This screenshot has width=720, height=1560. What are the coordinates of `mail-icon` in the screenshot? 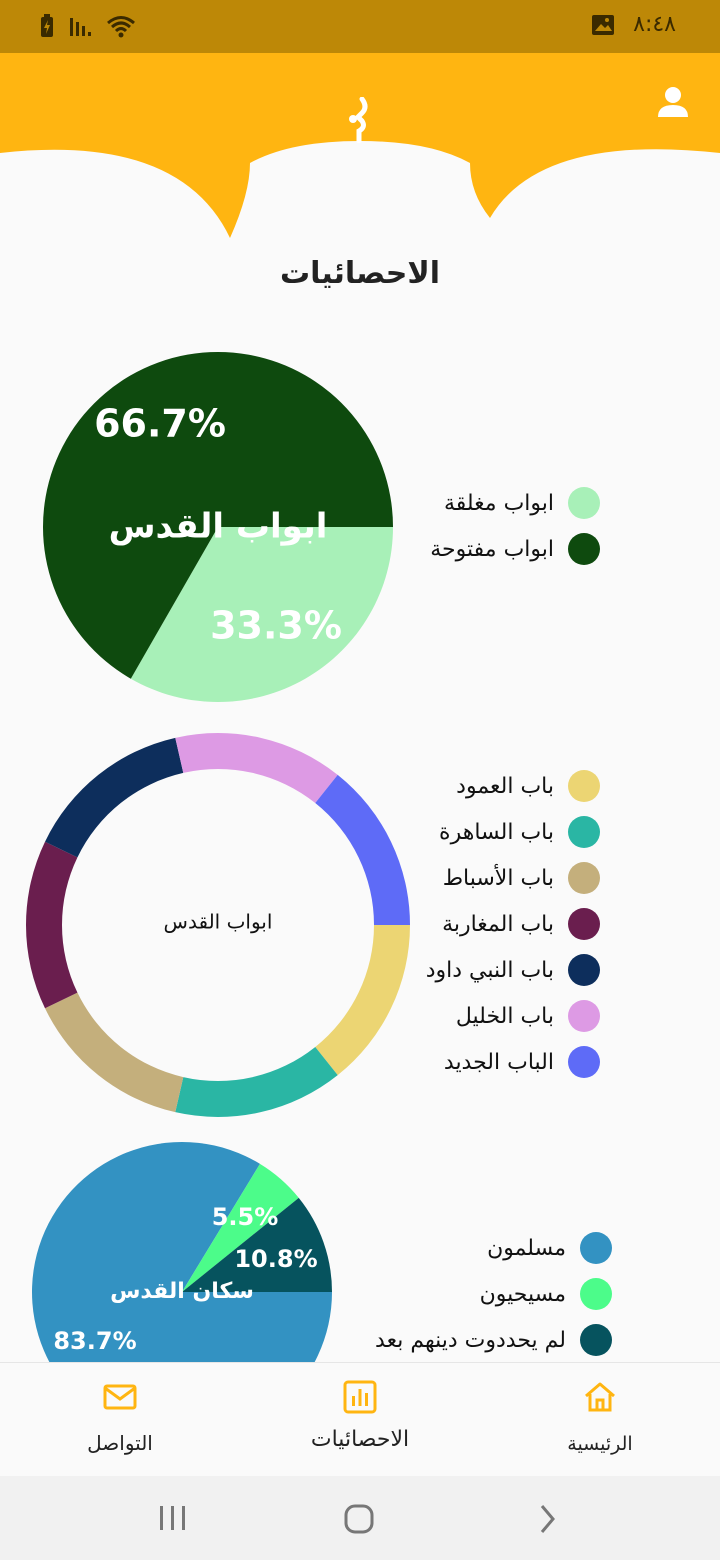 It's located at (120, 1397).